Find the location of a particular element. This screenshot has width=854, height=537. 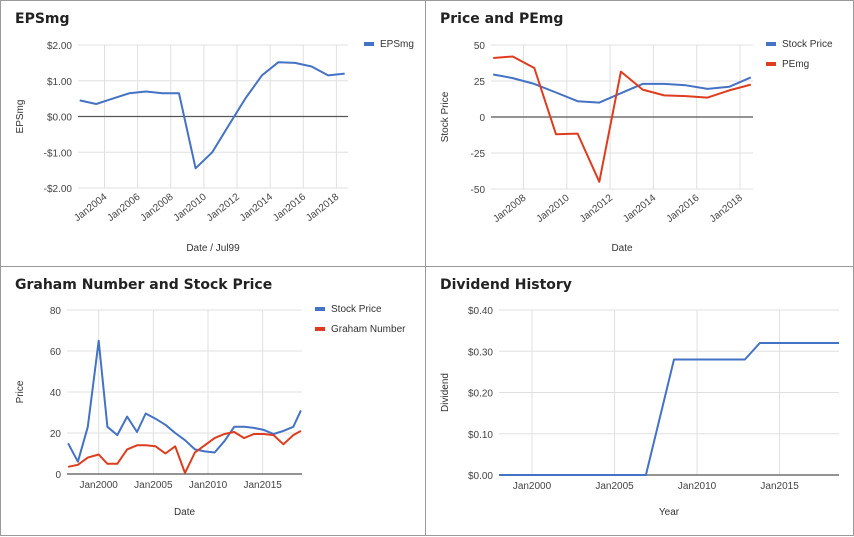

y-axis-label: Dividend is located at coordinates (445, 392).